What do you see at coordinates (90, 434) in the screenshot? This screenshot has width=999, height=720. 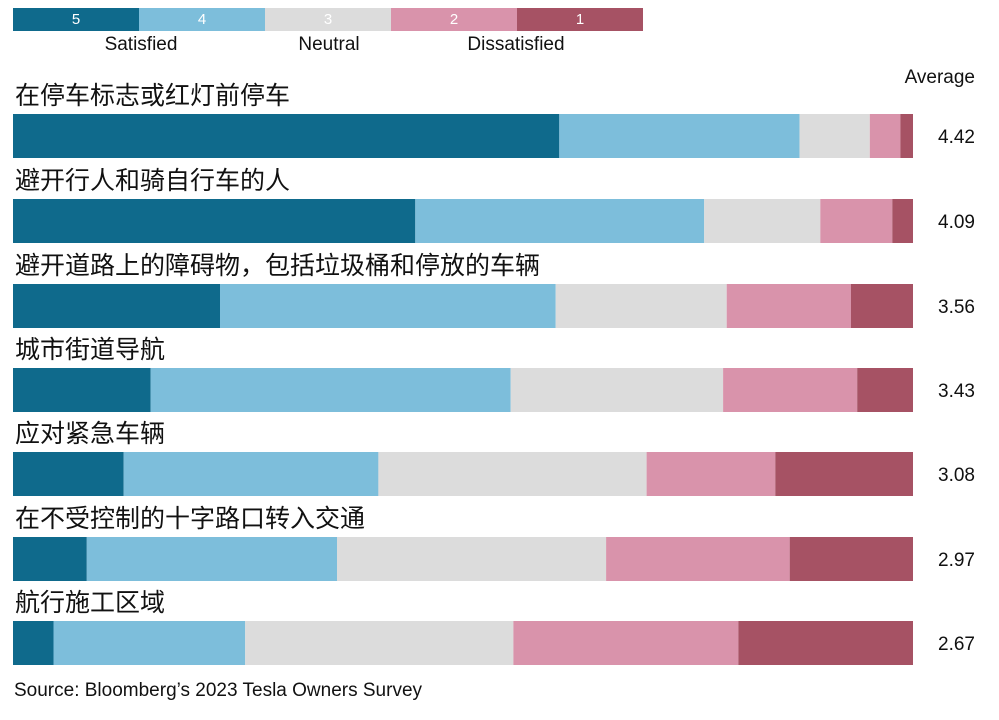 I see `category-label: 应对紧急车辆` at bounding box center [90, 434].